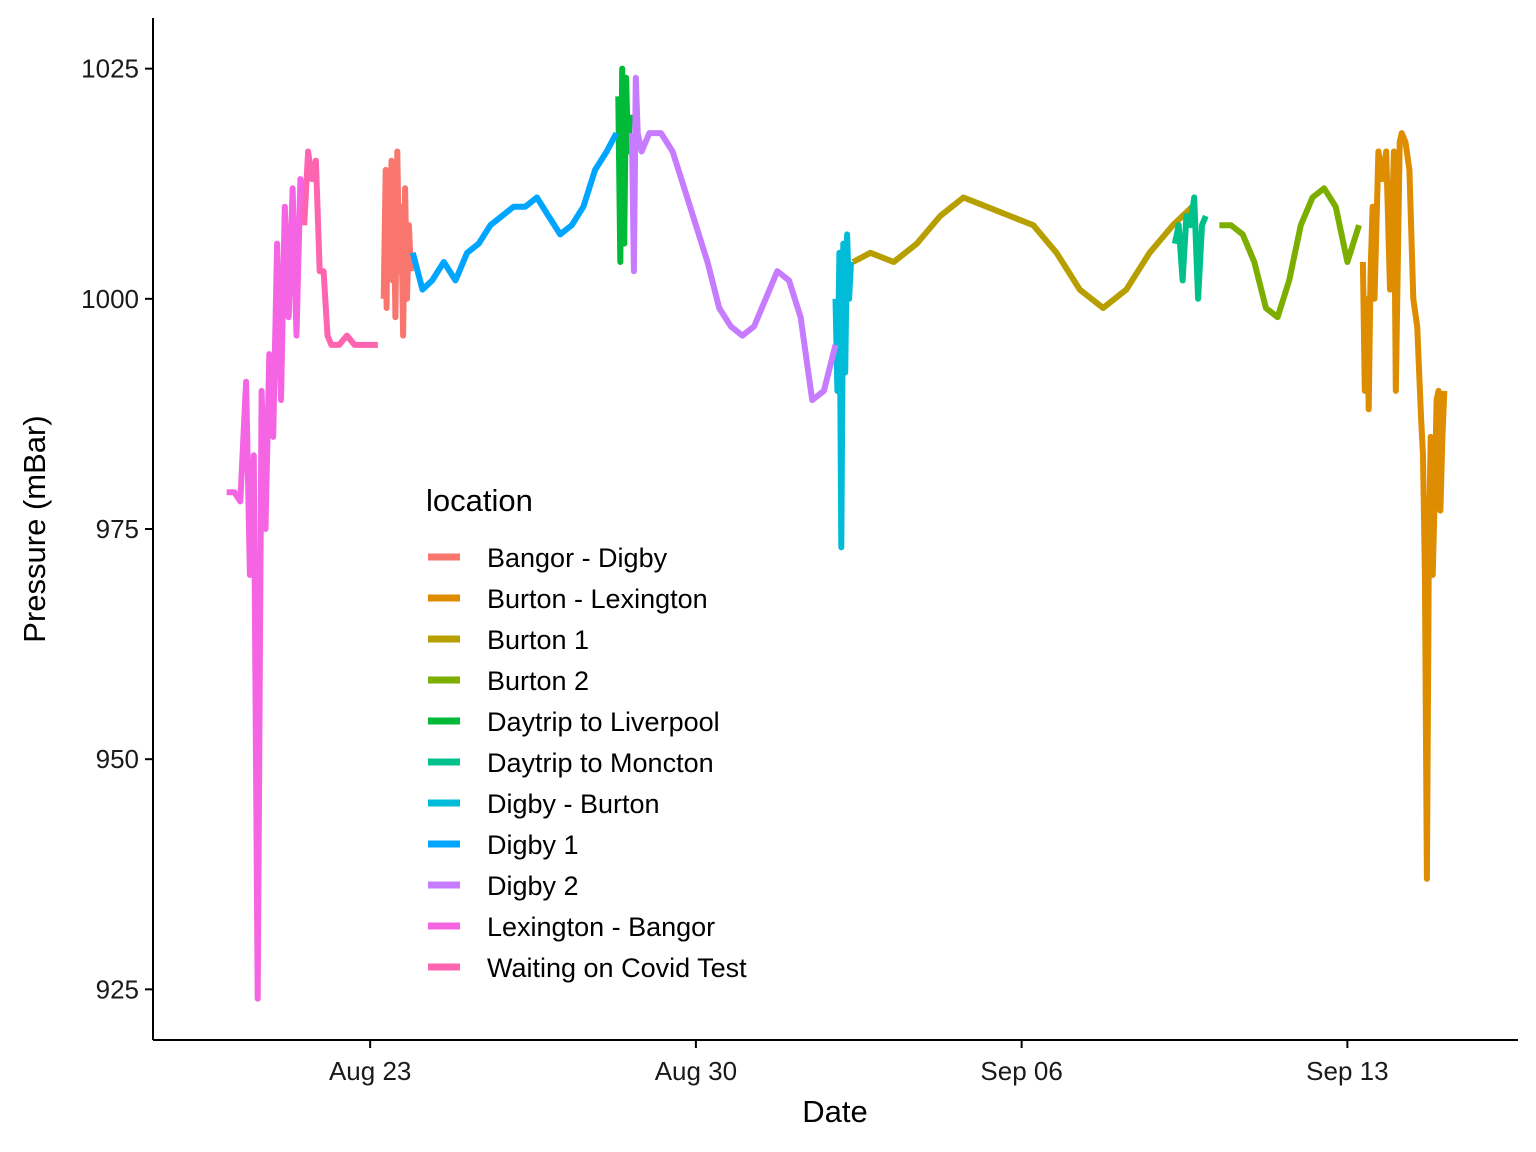  Describe the element at coordinates (696, 1071) in the screenshot. I see `x-tick-label: Aug 30` at that location.